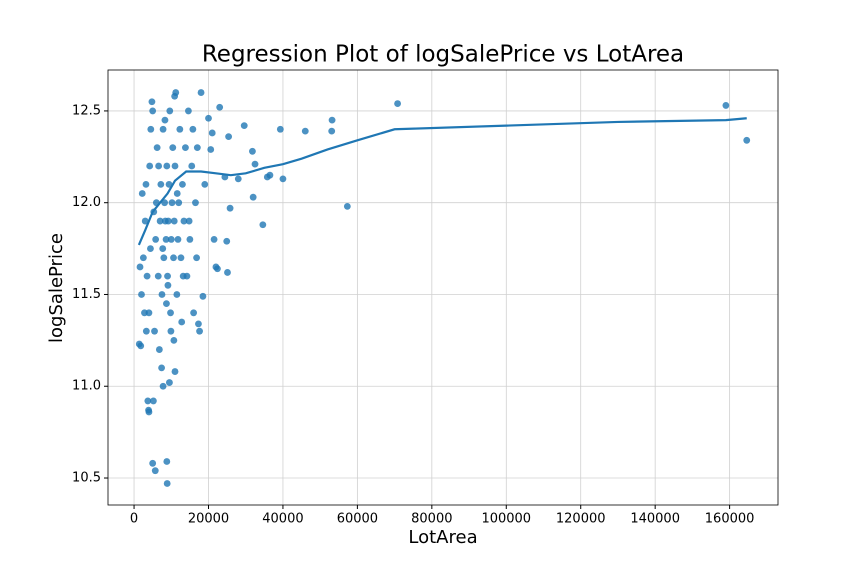 The width and height of the screenshot is (864, 576). Describe the element at coordinates (357, 519) in the screenshot. I see `x-tick-label: 60000` at that location.